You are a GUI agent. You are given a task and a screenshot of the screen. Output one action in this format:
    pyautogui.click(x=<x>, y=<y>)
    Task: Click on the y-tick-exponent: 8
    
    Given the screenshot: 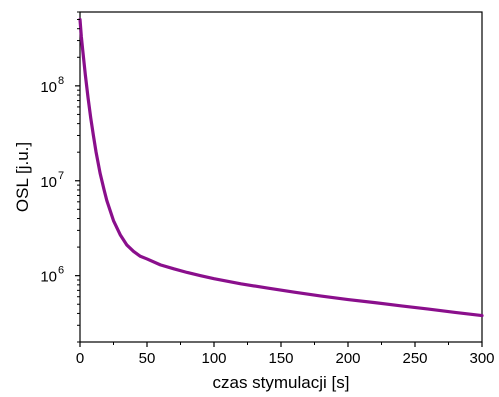 What is the action you would take?
    pyautogui.click(x=61, y=81)
    